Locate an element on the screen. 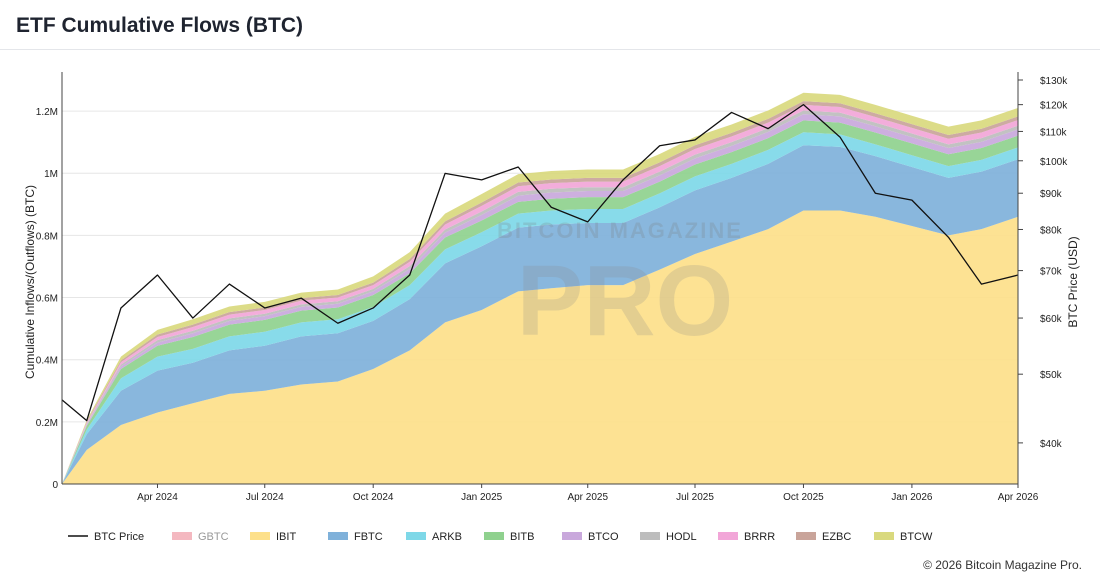 This screenshot has height=578, width=1100. legend-item-ibit: IBIT is located at coordinates (273, 537).